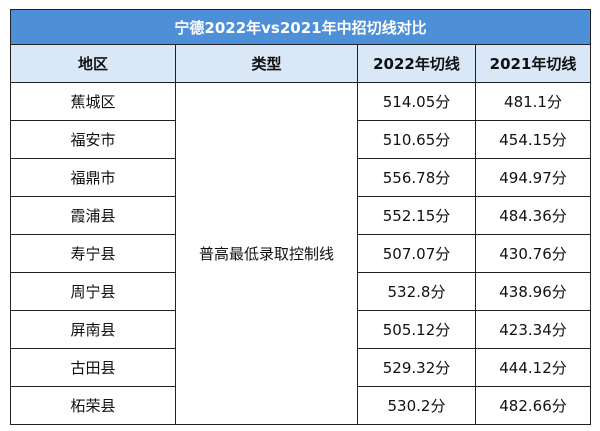 The height and width of the screenshot is (431, 600). I want to click on region-cell: 周宁县, so click(93, 291).